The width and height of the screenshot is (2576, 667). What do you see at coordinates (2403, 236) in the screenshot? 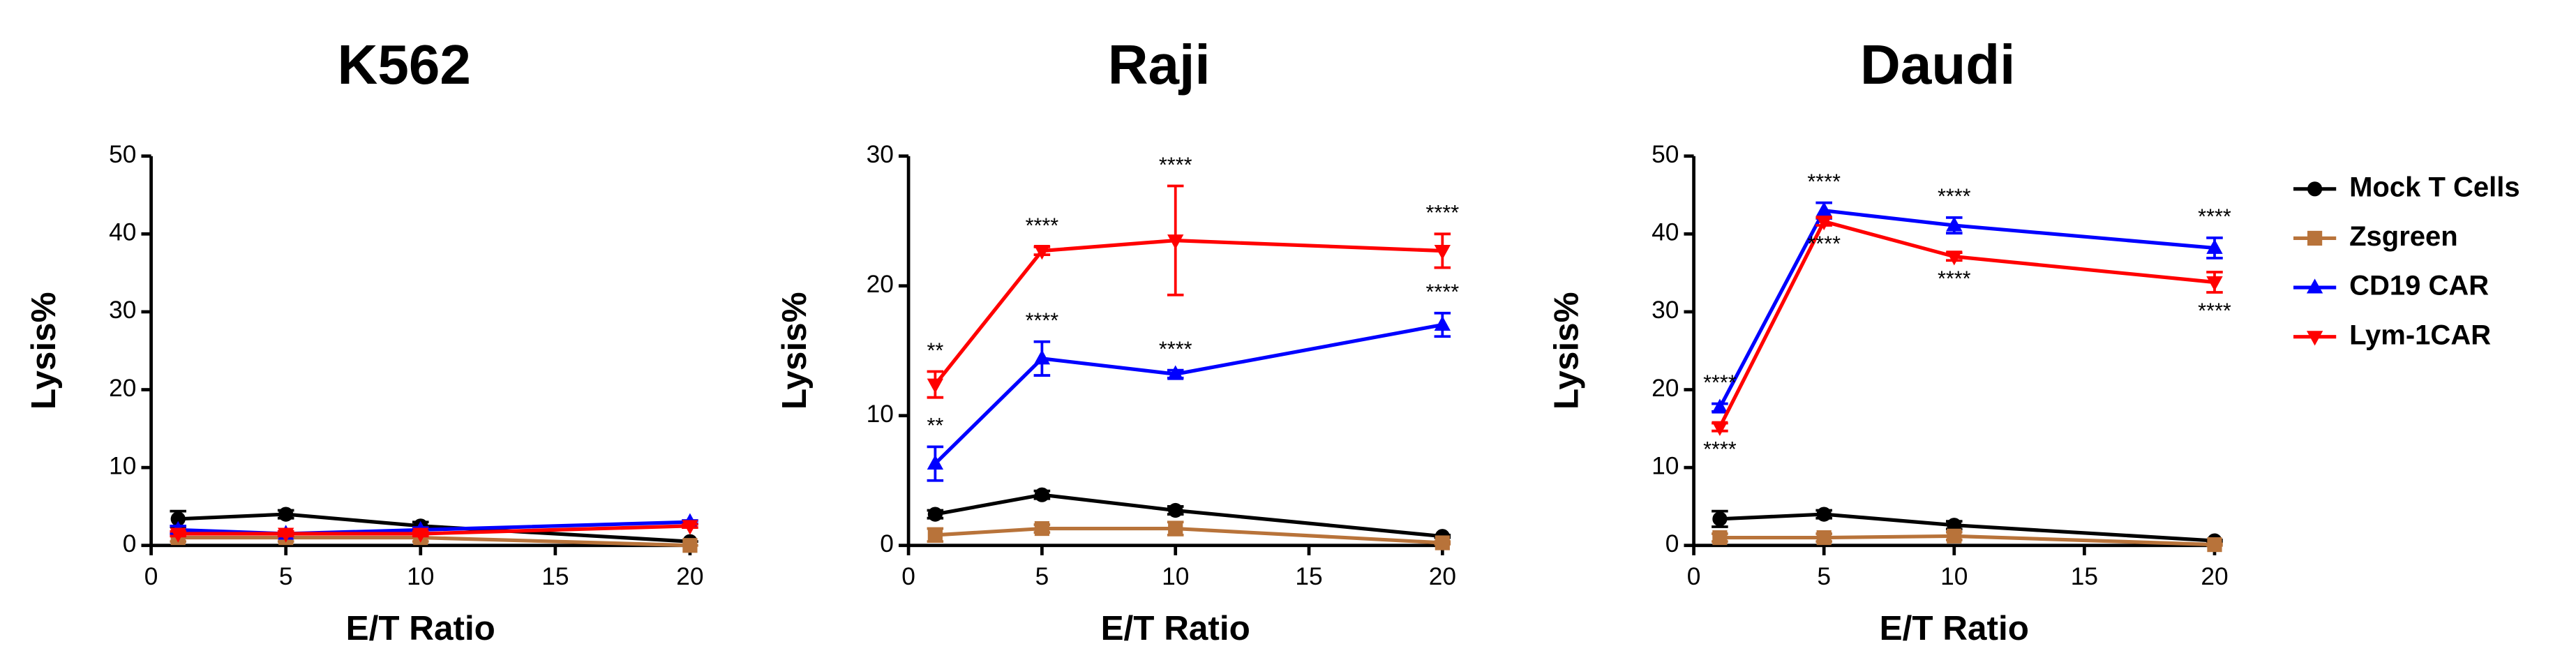
I see `legend-label: Zsgreen` at bounding box center [2403, 236].